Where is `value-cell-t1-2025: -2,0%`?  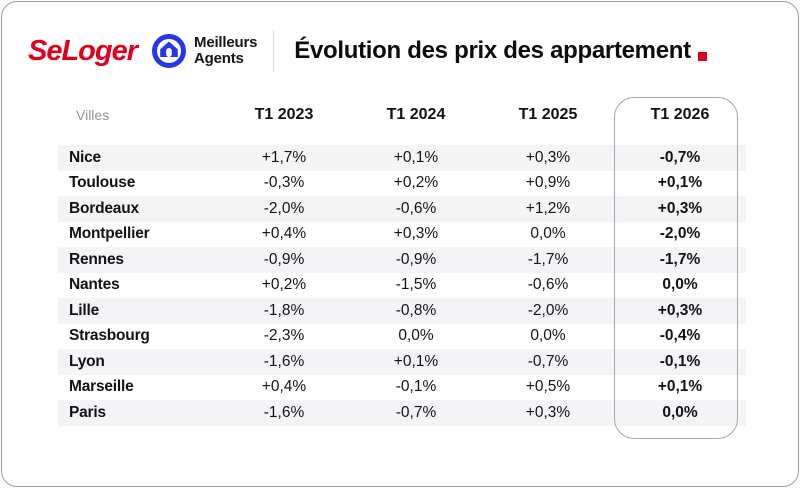 value-cell-t1-2025: -2,0% is located at coordinates (548, 310).